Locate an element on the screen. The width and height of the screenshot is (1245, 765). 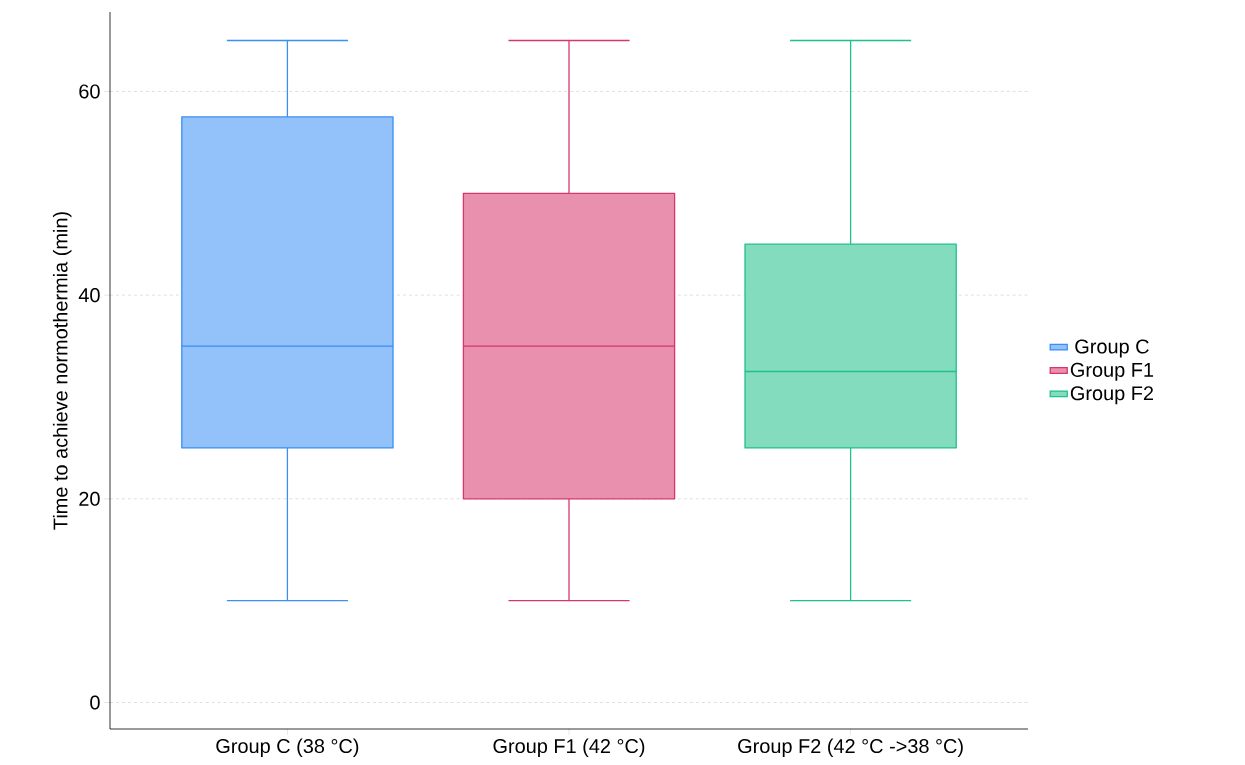
y-axis-title: Time to achieve normothermia (min) is located at coordinates (62, 371).